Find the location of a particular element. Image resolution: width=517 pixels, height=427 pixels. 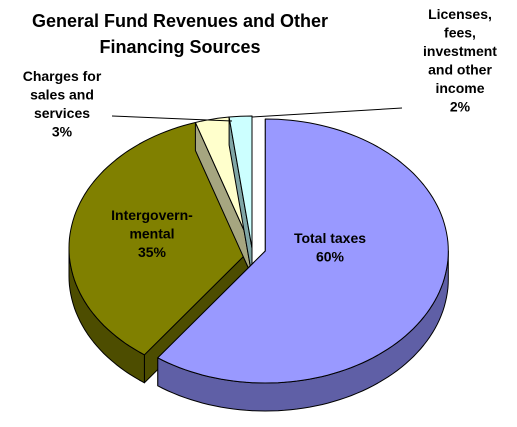

label-line: fees, is located at coordinates (460, 33).